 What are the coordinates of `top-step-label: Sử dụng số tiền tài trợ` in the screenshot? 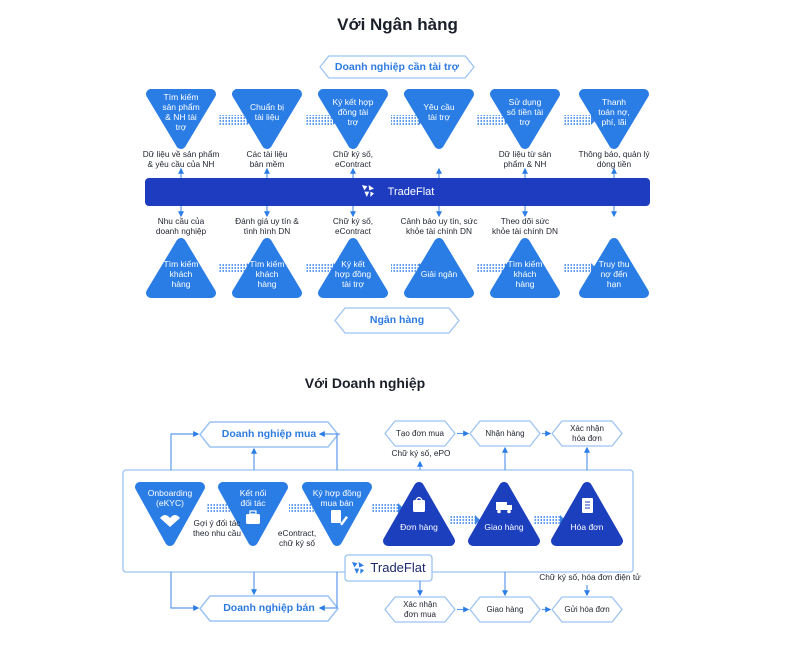 It's located at (525, 112).